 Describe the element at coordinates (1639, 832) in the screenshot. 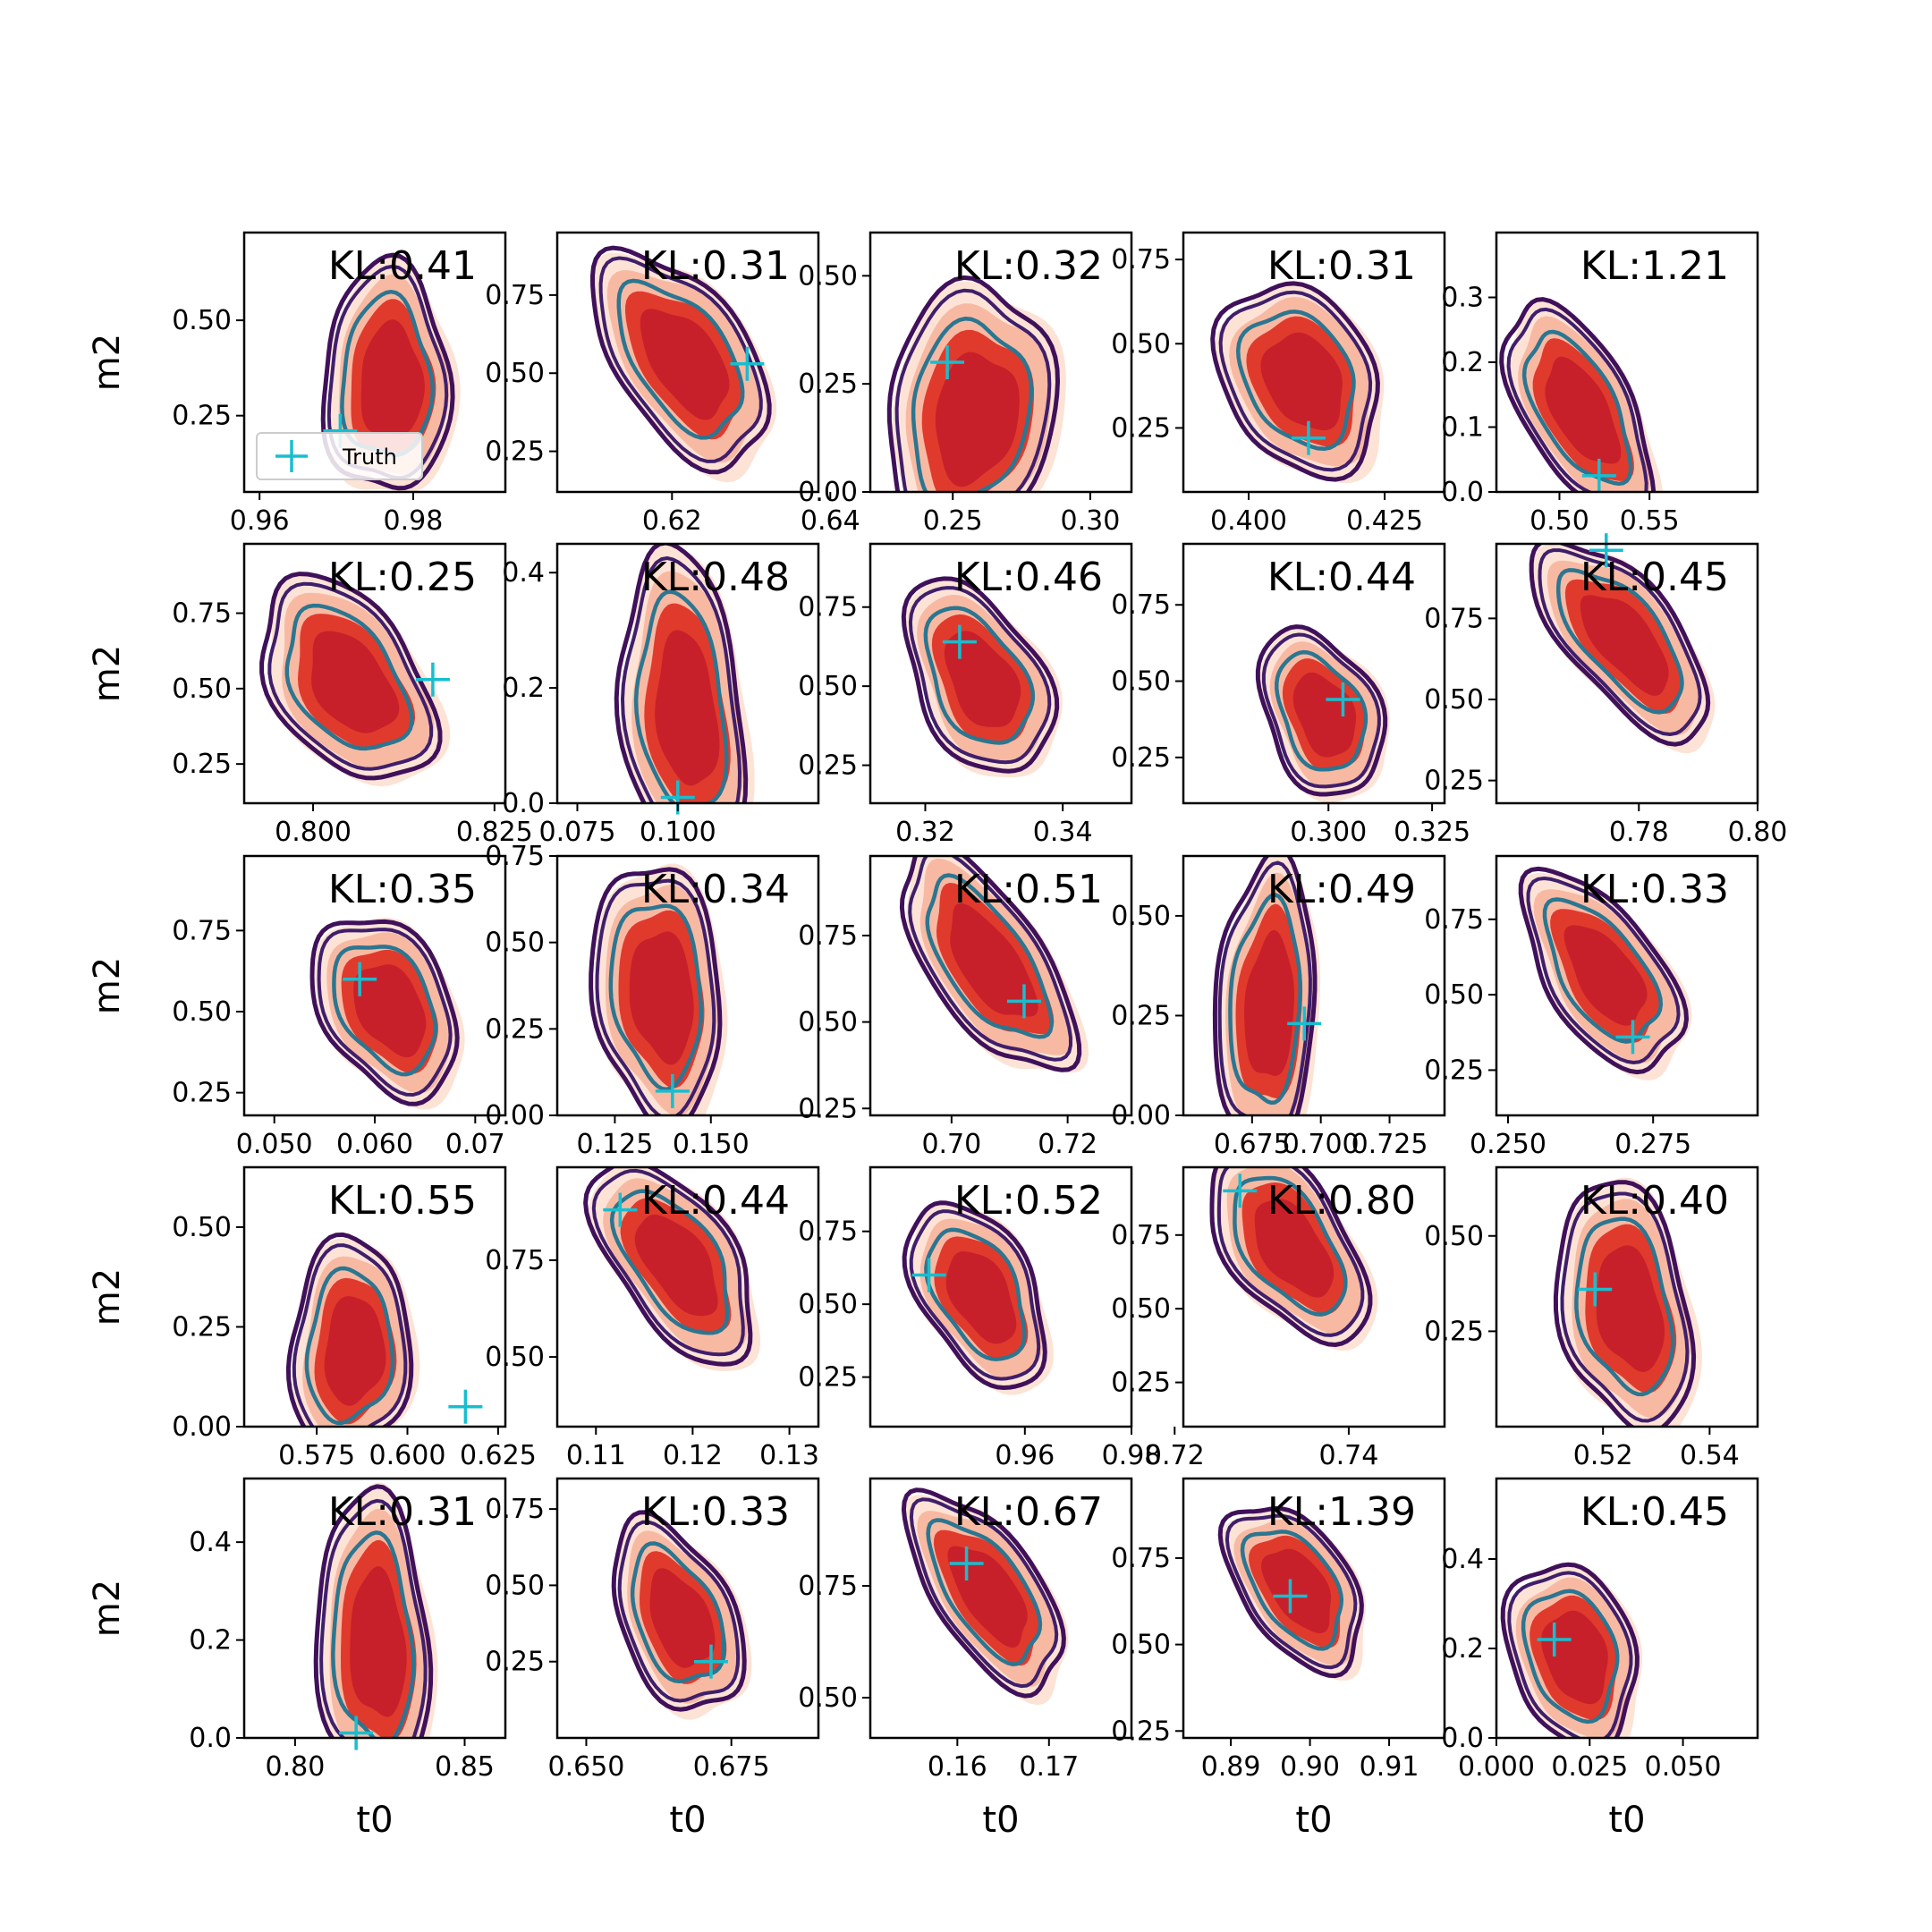

I see `x-tick-label: 0.78` at that location.